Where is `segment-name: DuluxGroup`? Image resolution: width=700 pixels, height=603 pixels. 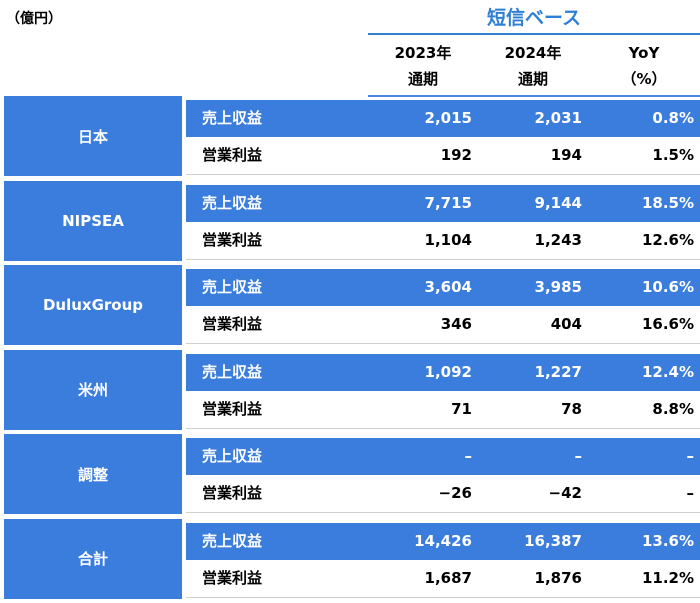
segment-name: DuluxGroup is located at coordinates (93, 305).